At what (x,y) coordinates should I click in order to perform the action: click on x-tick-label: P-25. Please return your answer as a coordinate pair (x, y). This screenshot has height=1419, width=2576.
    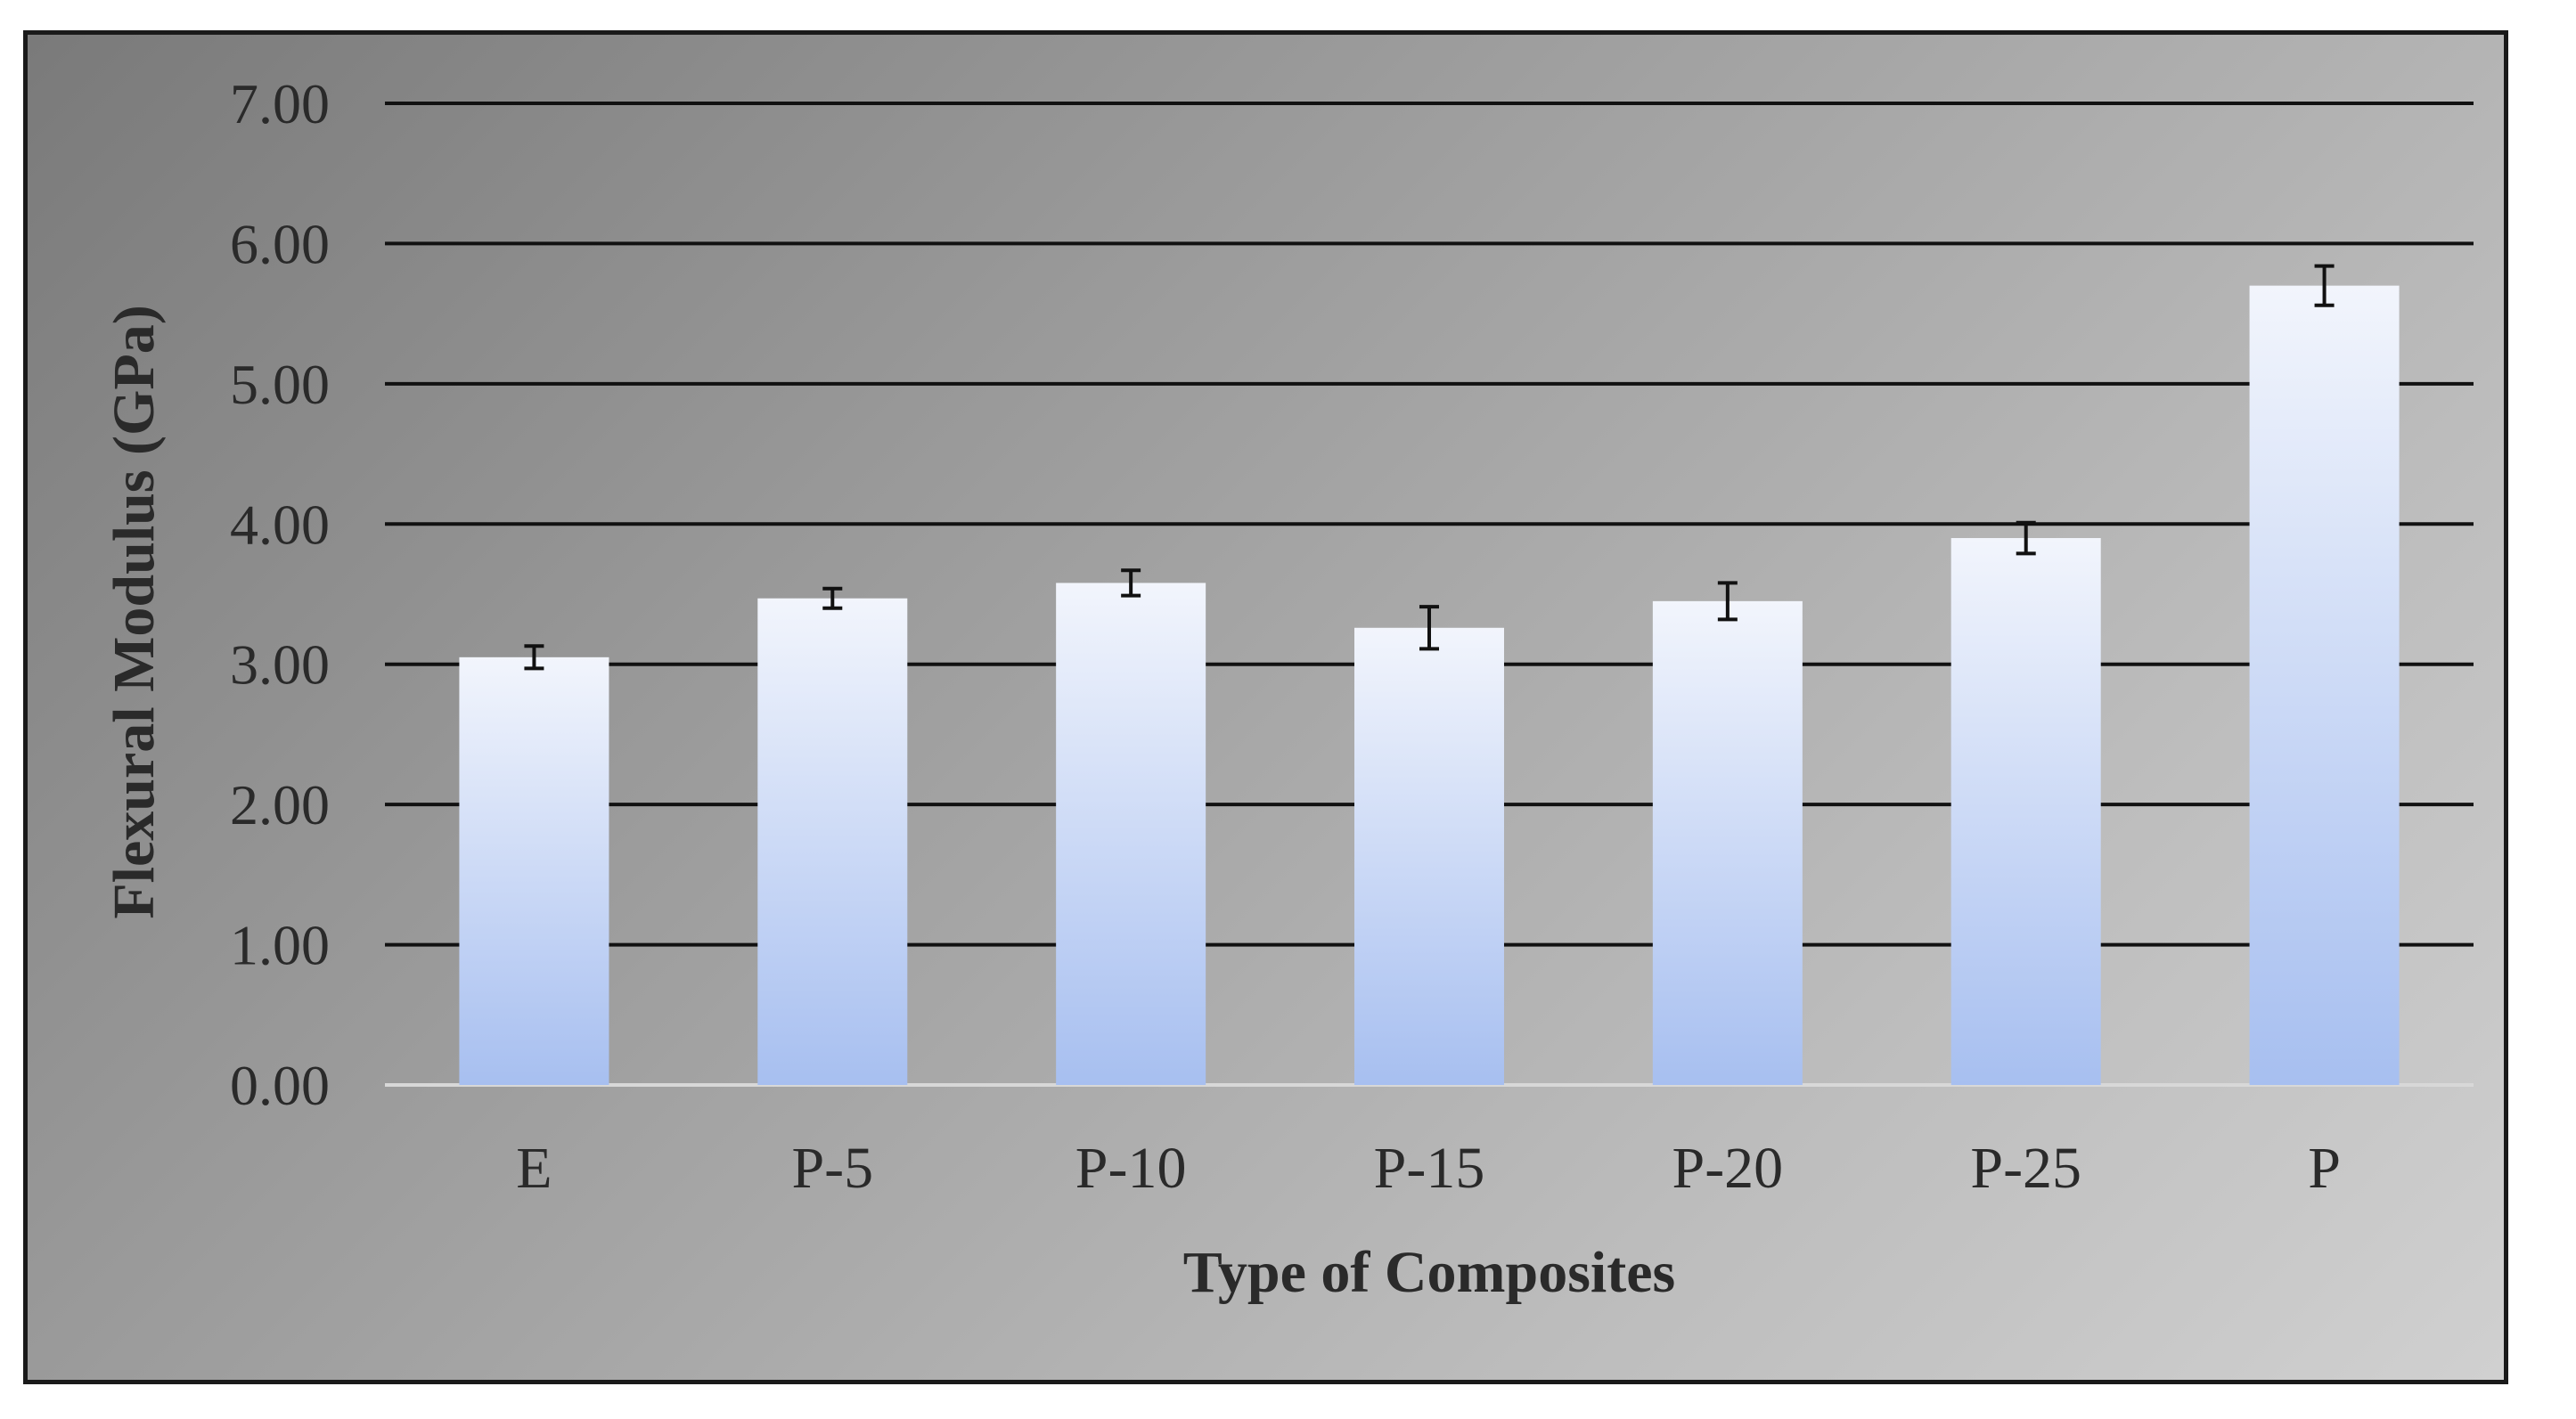
    Looking at the image, I should click on (2025, 1168).